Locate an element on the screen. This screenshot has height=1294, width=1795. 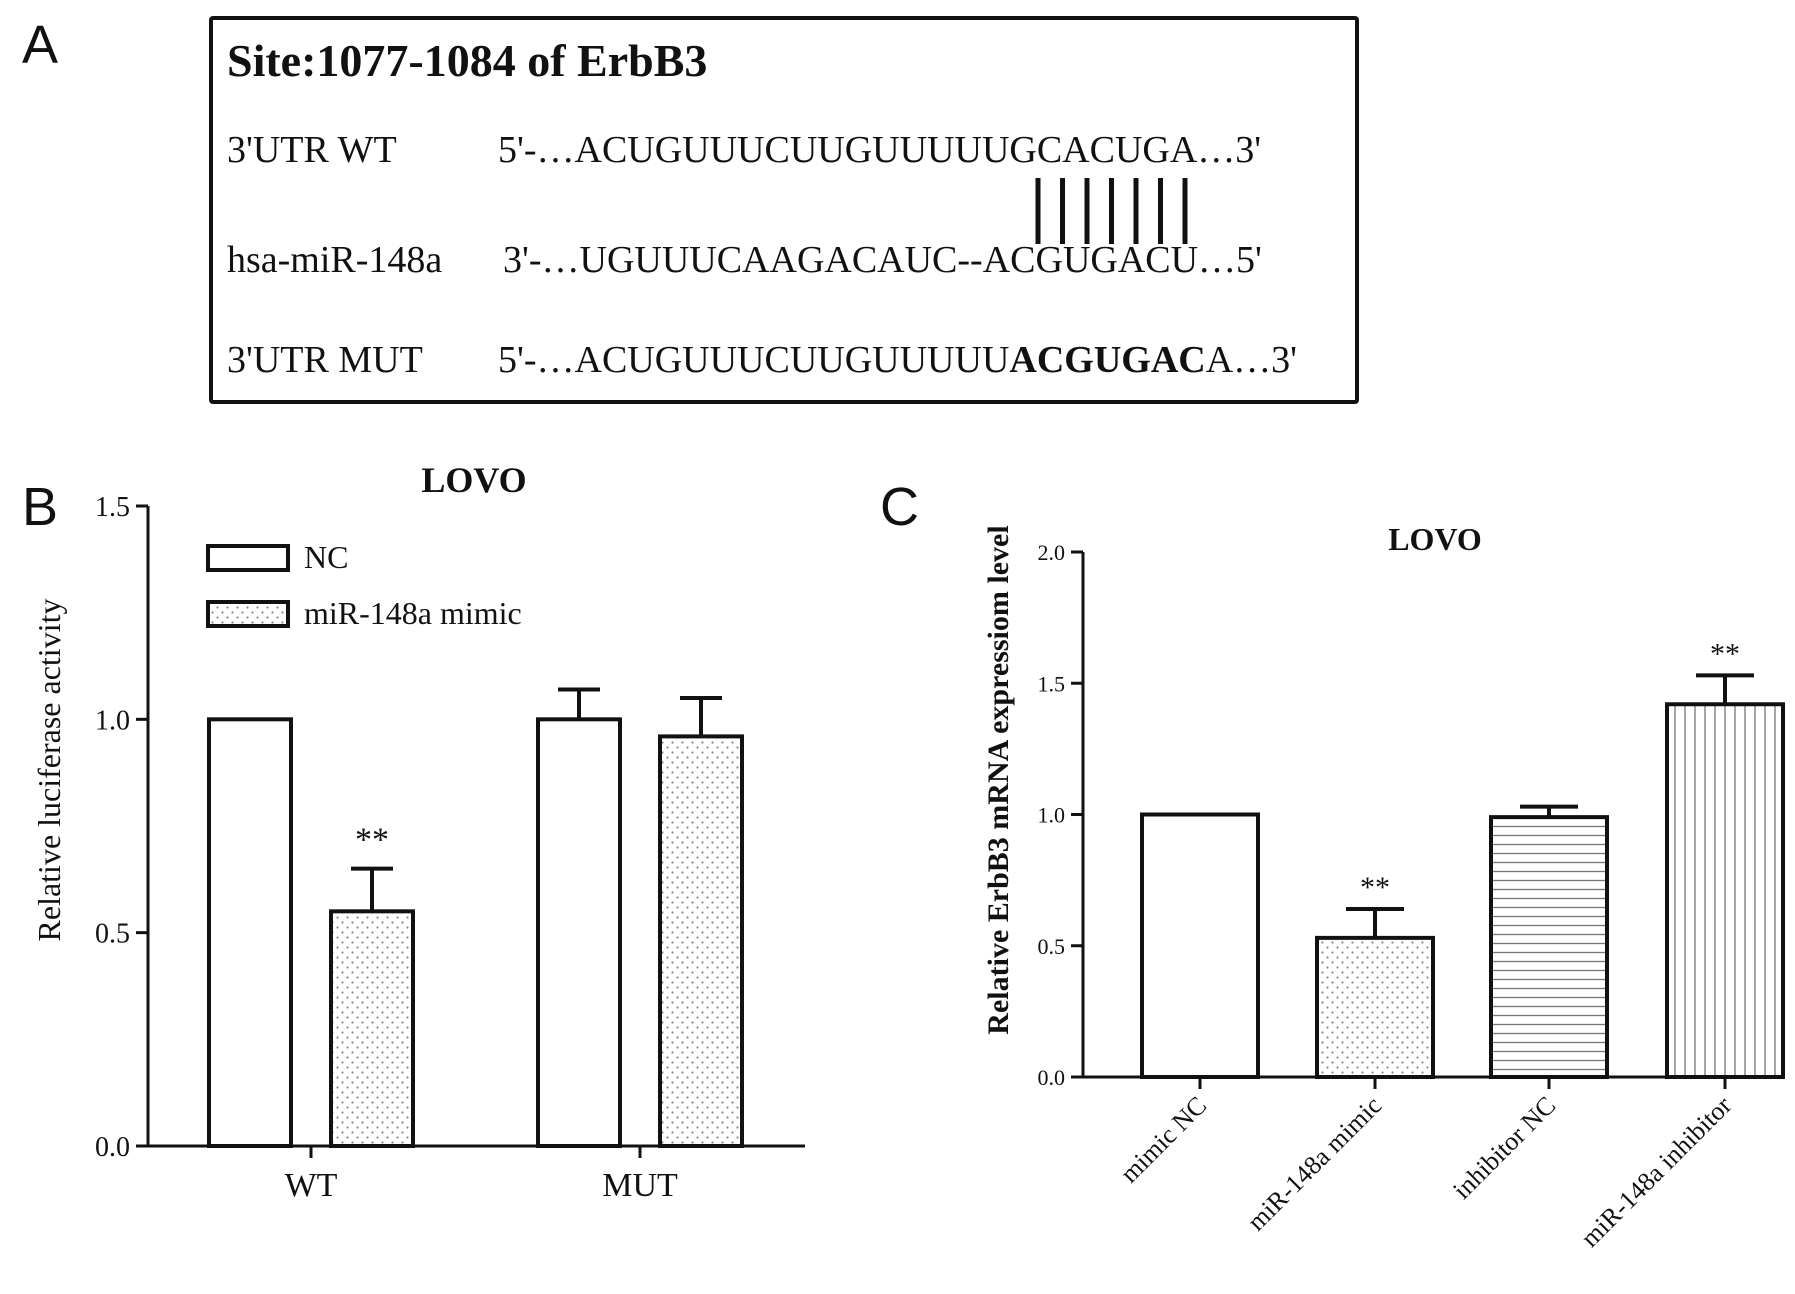
chart-b-y-tick-label: 0.5 is located at coordinates (112, 934).